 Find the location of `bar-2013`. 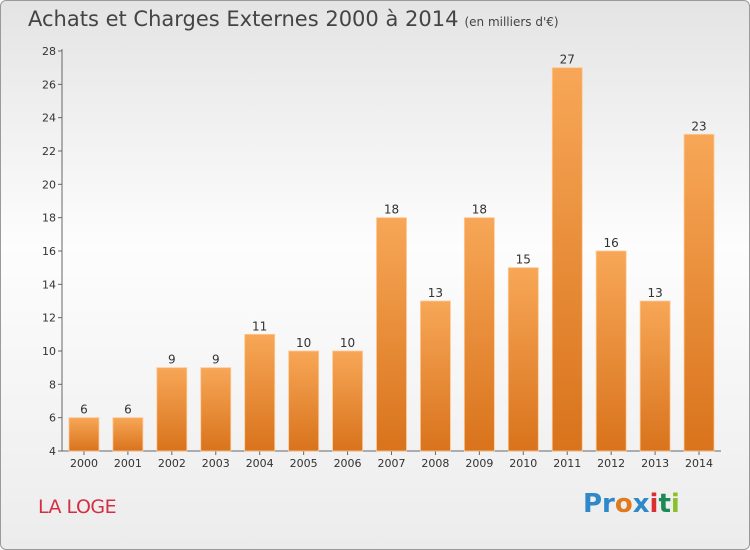

bar-2013 is located at coordinates (655, 376).